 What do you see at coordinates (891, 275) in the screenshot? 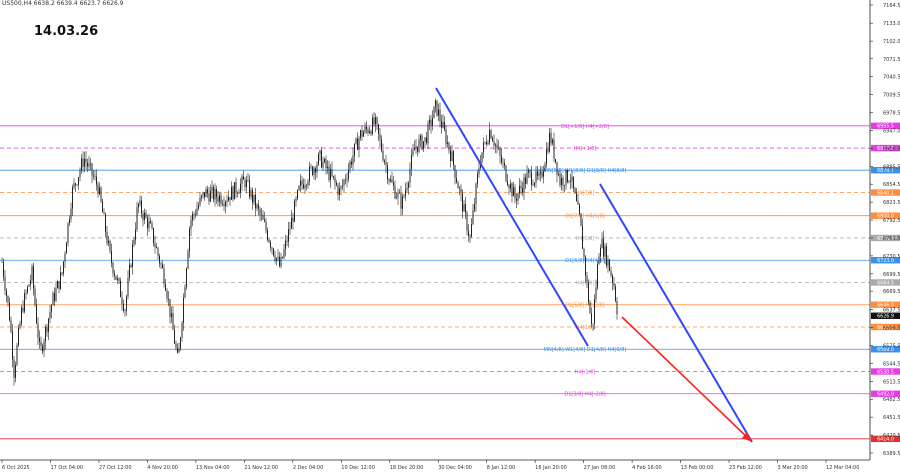
I see `y-tick-label: 6699.5` at bounding box center [891, 275].